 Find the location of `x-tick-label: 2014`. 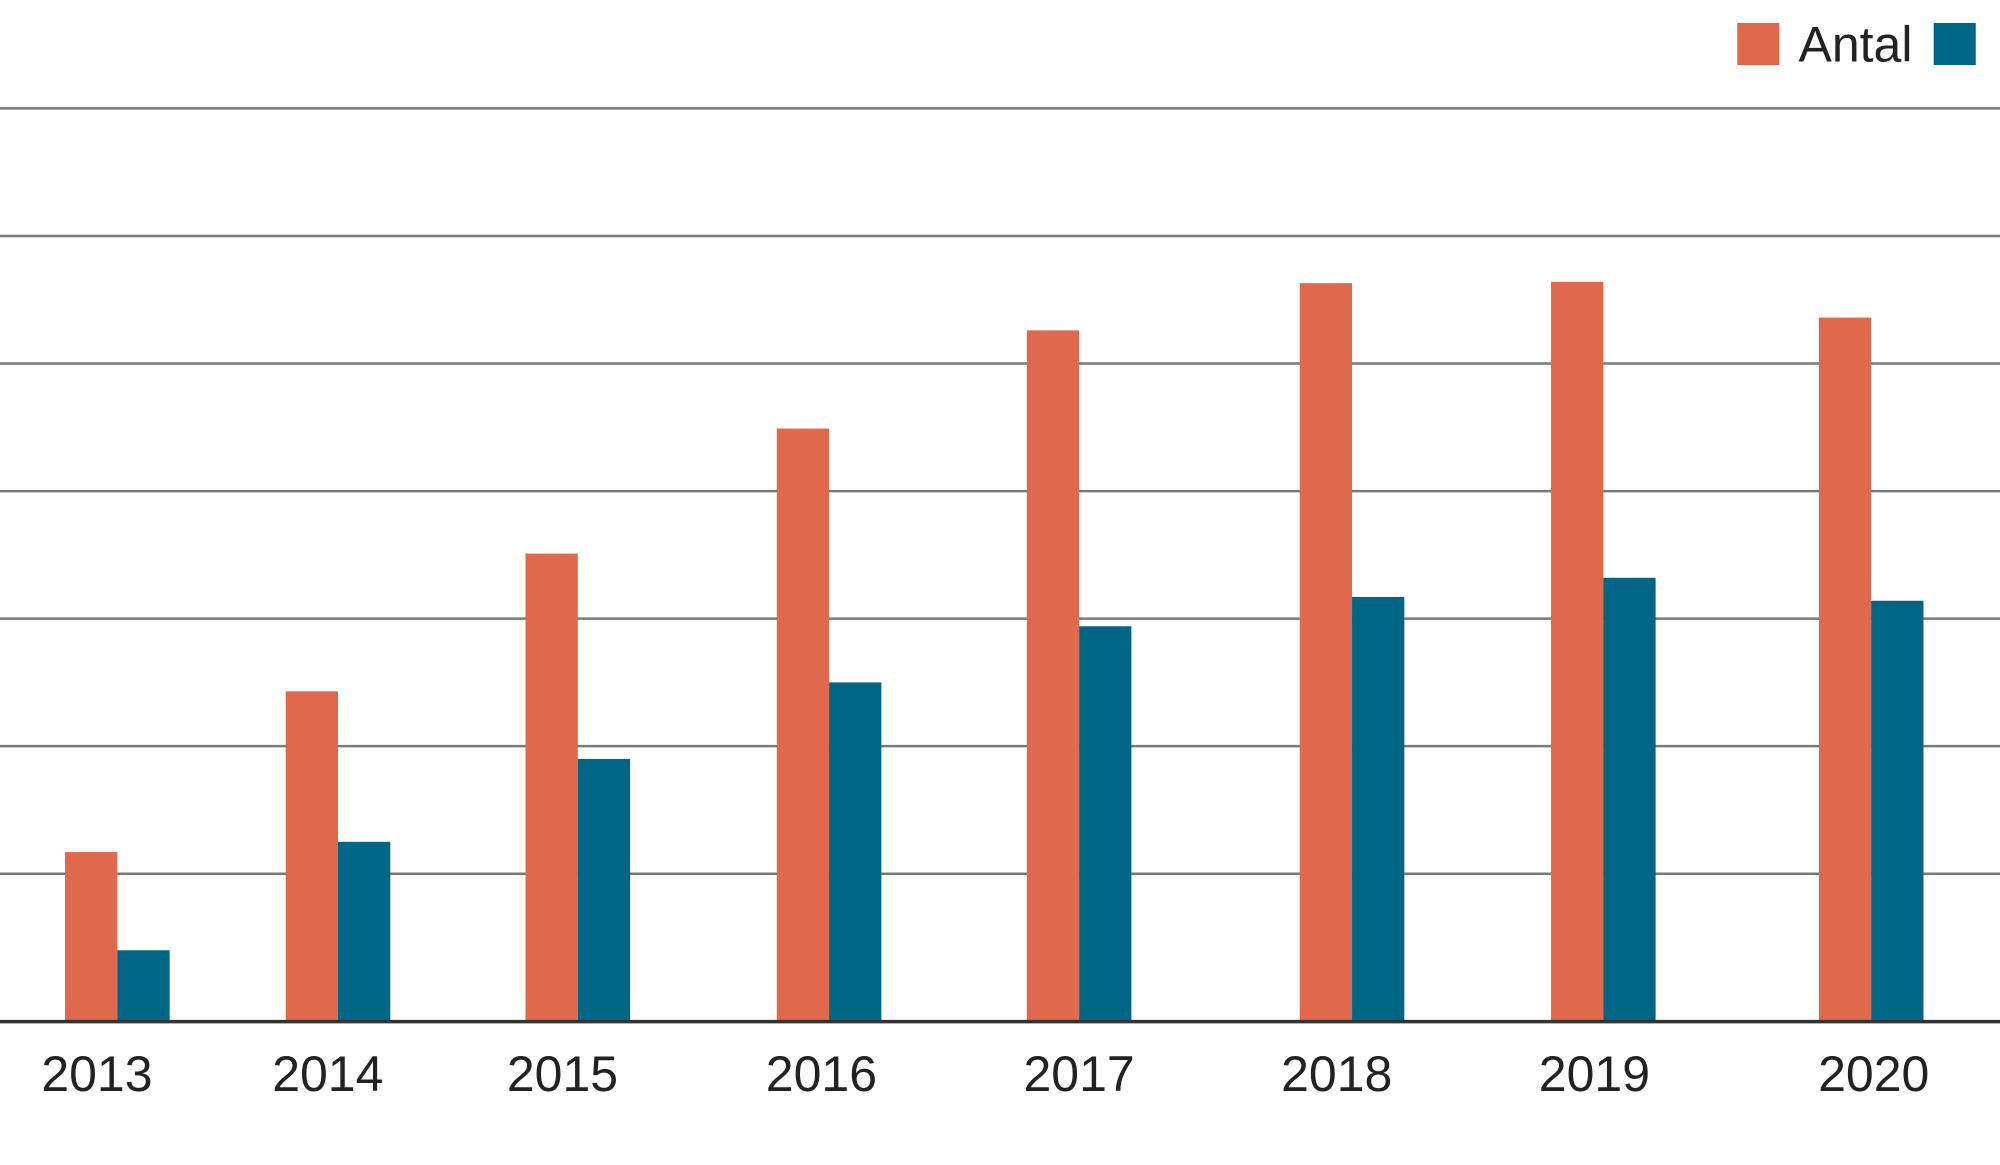

x-tick-label: 2014 is located at coordinates (327, 1074).